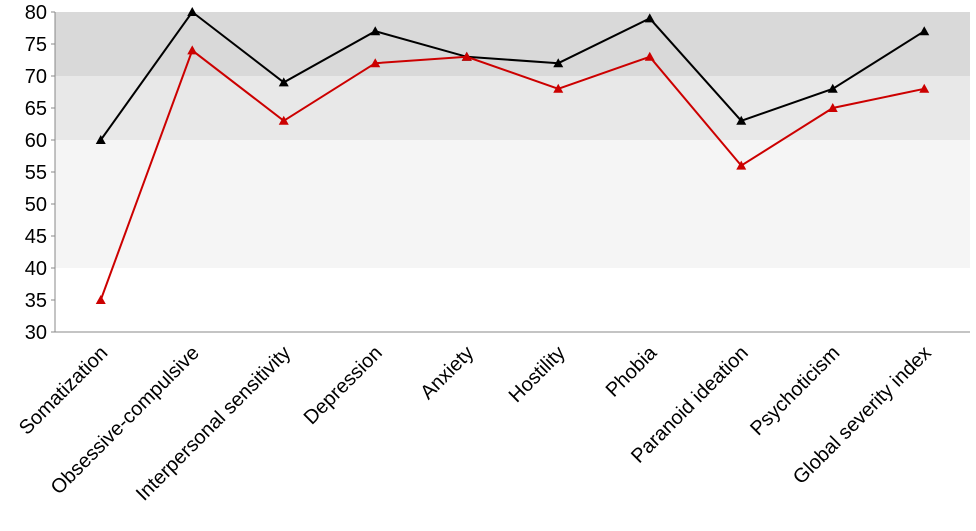  What do you see at coordinates (125, 420) in the screenshot?
I see `x-tick-label: Obsessive-compulsive` at bounding box center [125, 420].